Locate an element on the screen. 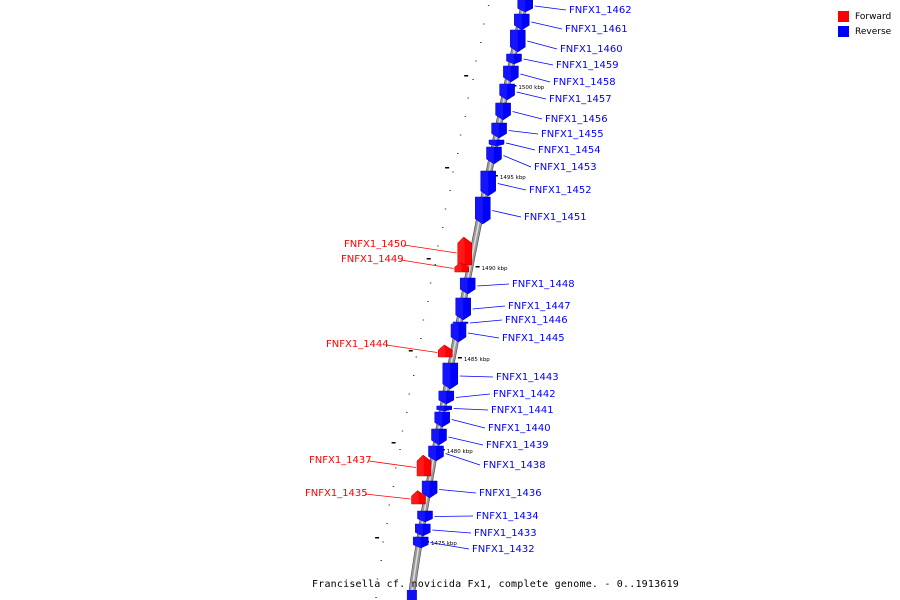  gene-label: FNFX1_1452 is located at coordinates (560, 190).